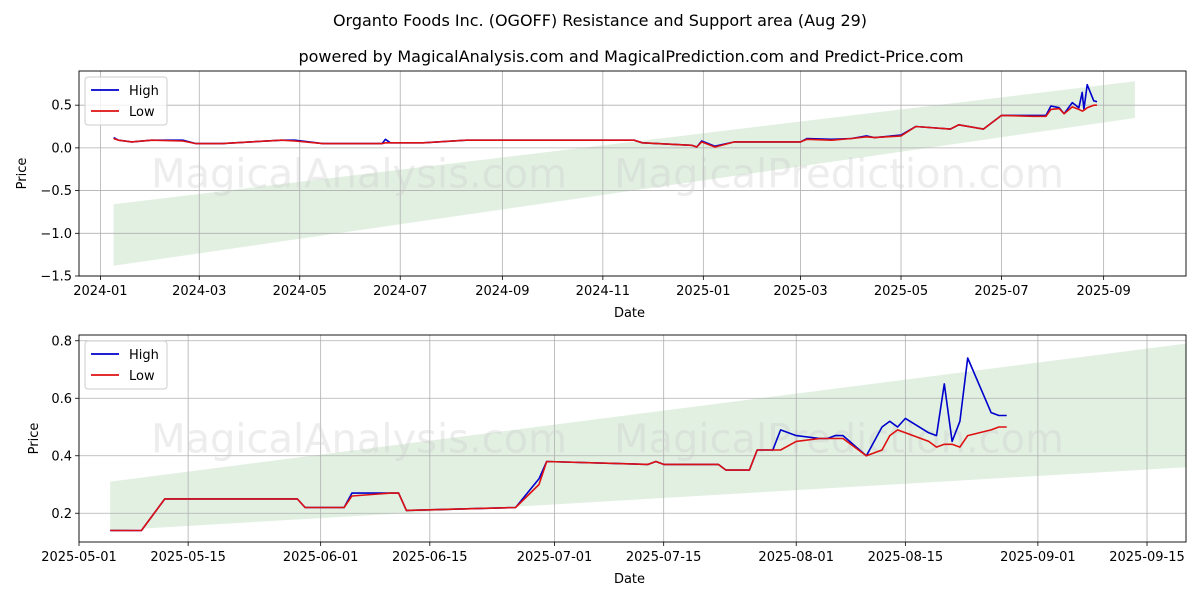 The image size is (1200, 600). What do you see at coordinates (1103, 291) in the screenshot?
I see `x-tick-label: 2025-09` at bounding box center [1103, 291].